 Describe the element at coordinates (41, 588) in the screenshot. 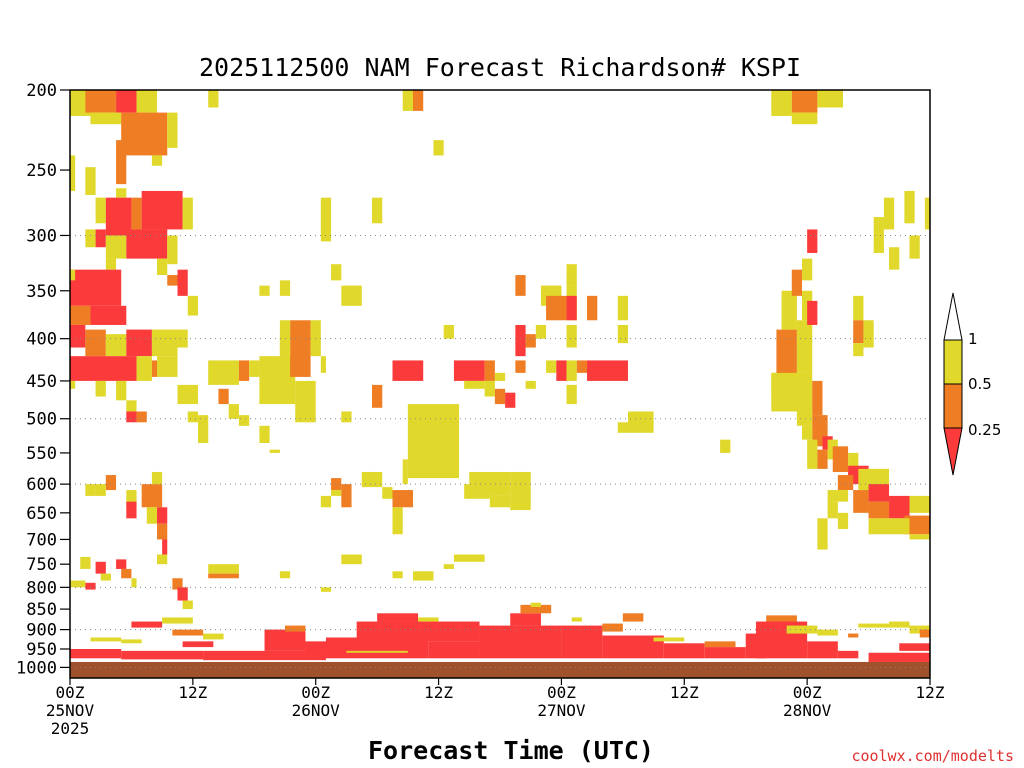

I see `y-tick-label-800: 800` at that location.